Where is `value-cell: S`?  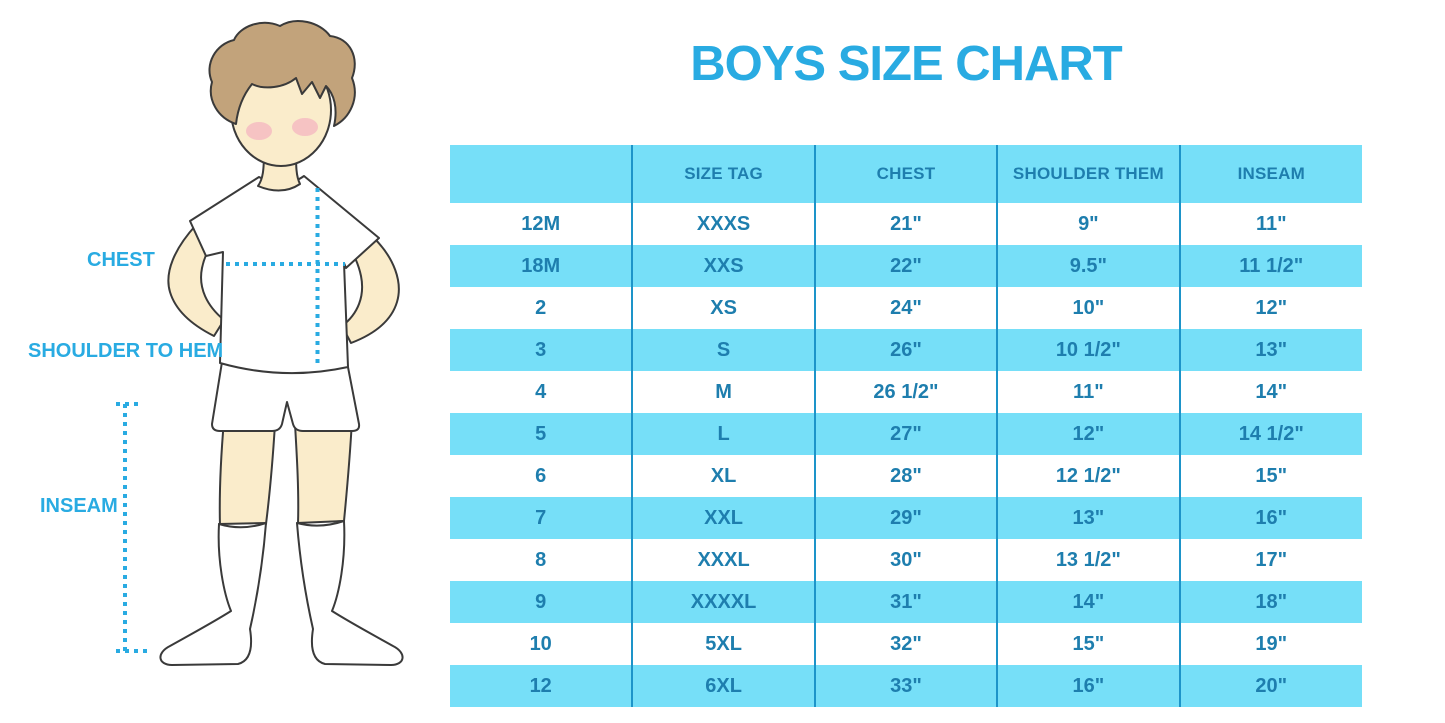 value-cell: S is located at coordinates (723, 350).